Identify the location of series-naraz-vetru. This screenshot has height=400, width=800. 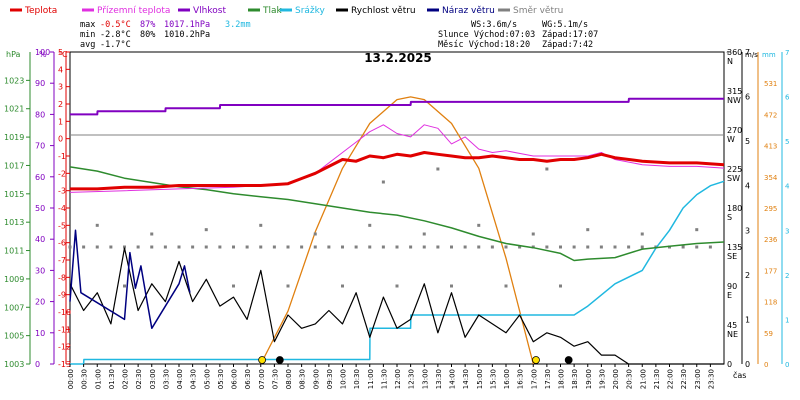
(130, 279).